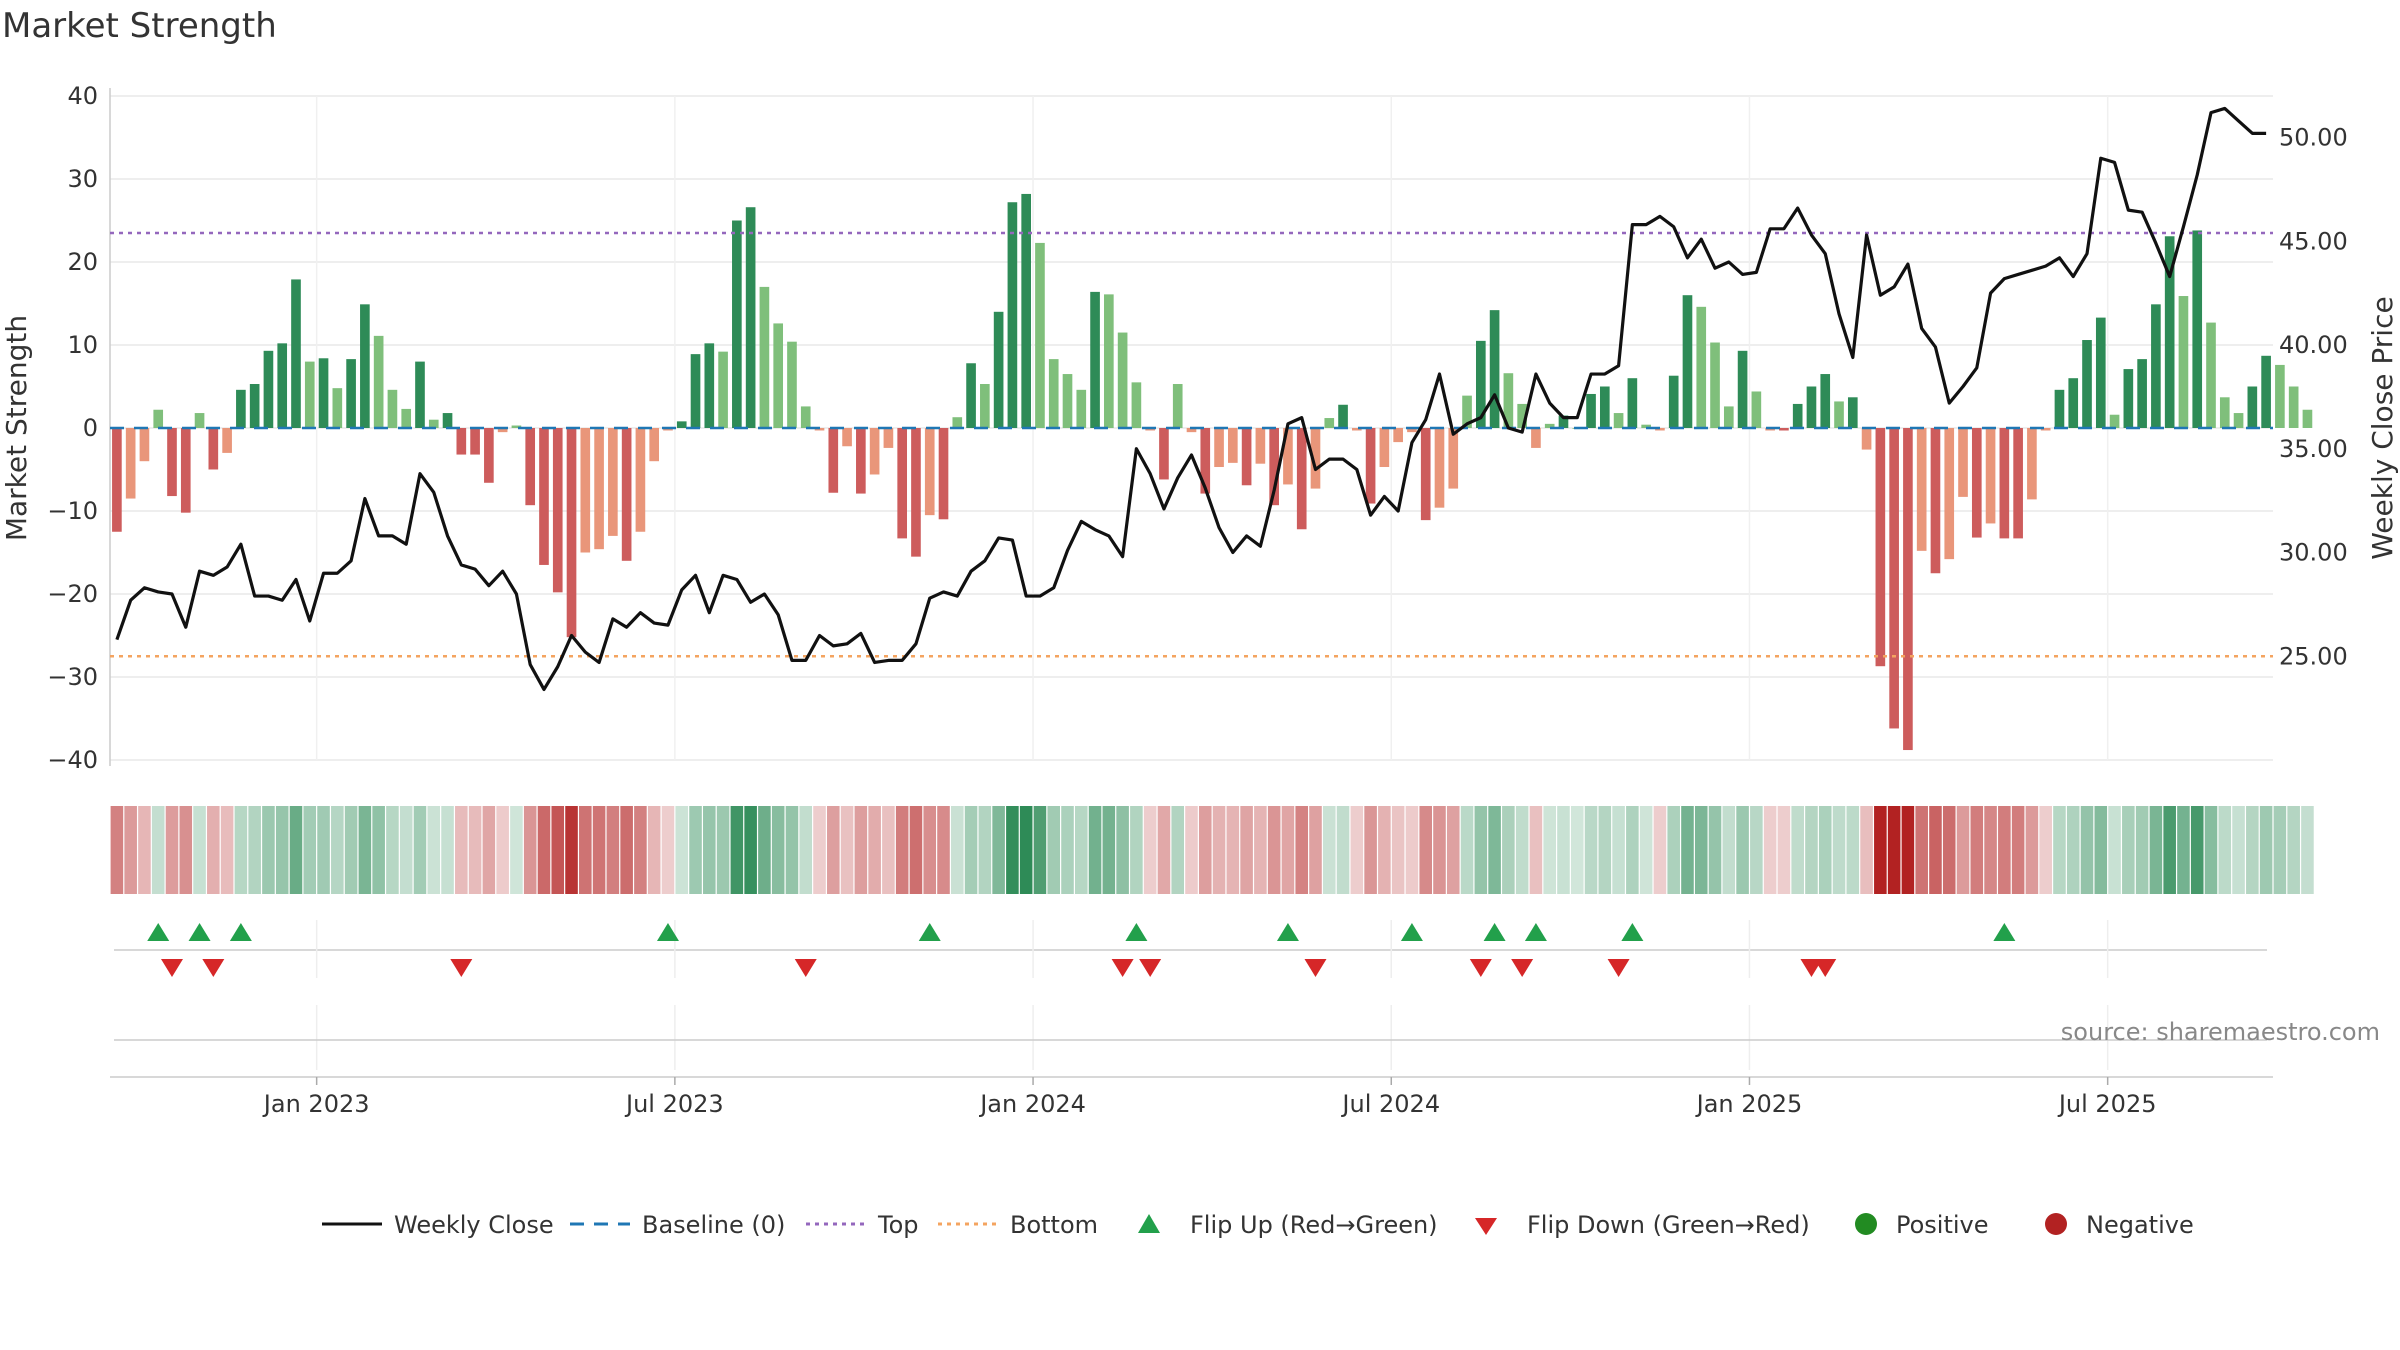 The height and width of the screenshot is (1350, 2400). What do you see at coordinates (674, 1104) in the screenshot?
I see `xtick-label: Jul 2023` at bounding box center [674, 1104].